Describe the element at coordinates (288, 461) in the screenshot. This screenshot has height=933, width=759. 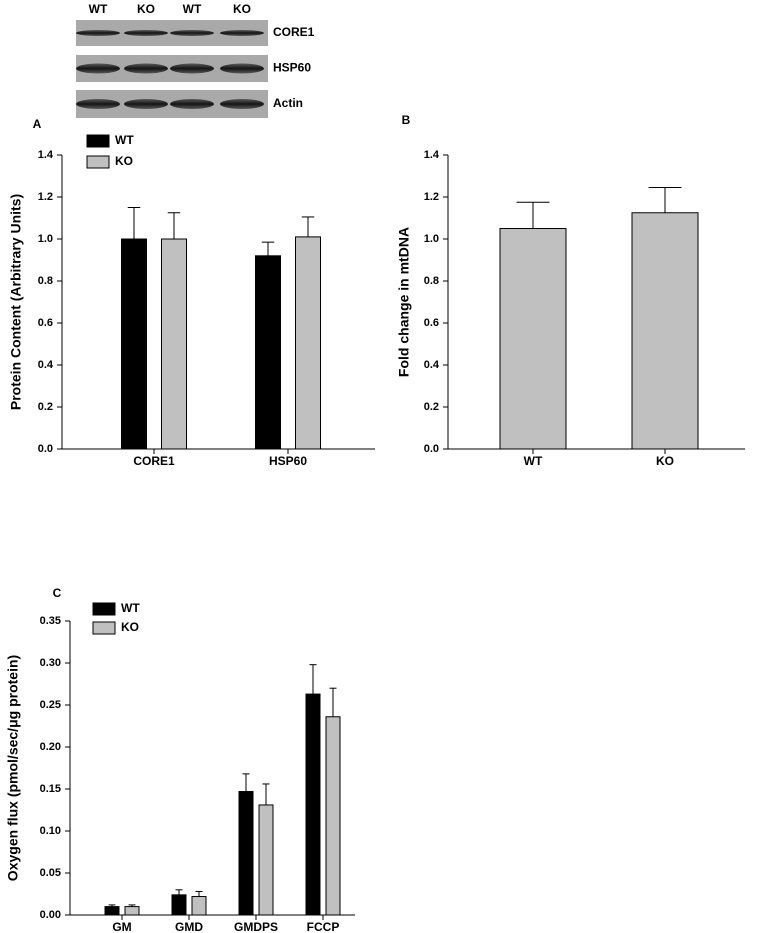
I see `x-tick-label: HSP60` at that location.